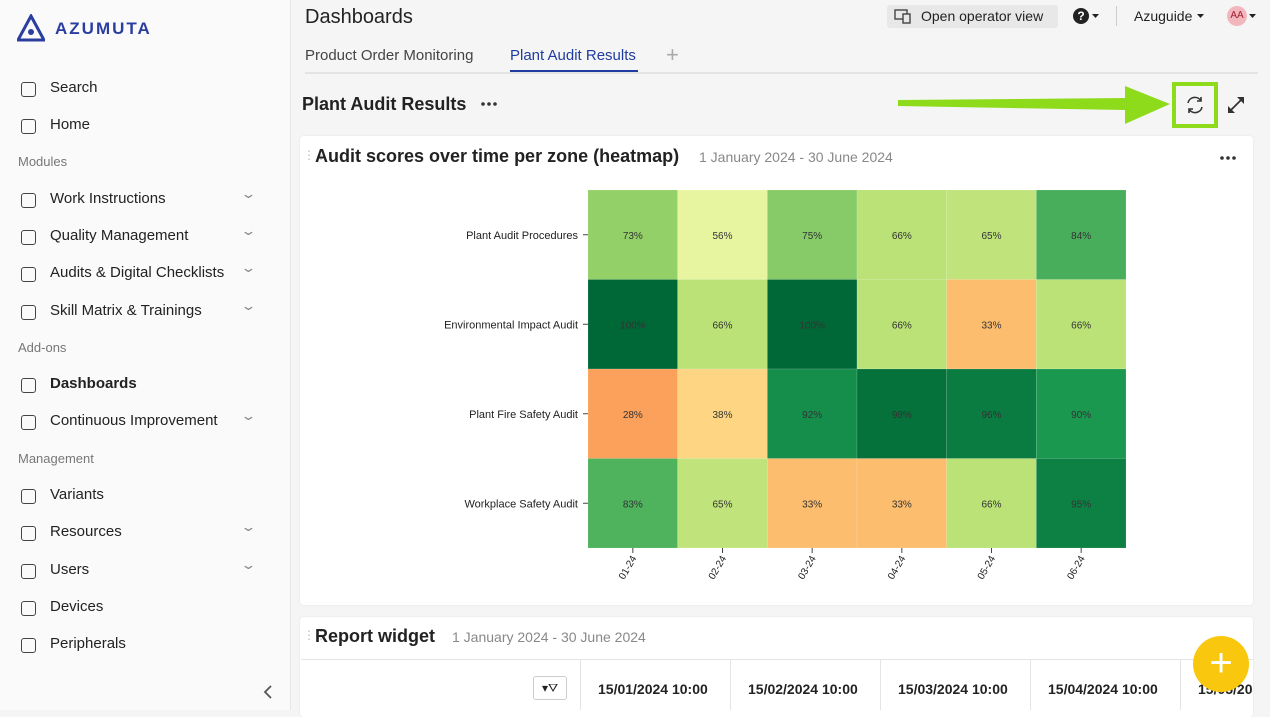 The image size is (1270, 717). I want to click on cell-label: 92%, so click(812, 415).